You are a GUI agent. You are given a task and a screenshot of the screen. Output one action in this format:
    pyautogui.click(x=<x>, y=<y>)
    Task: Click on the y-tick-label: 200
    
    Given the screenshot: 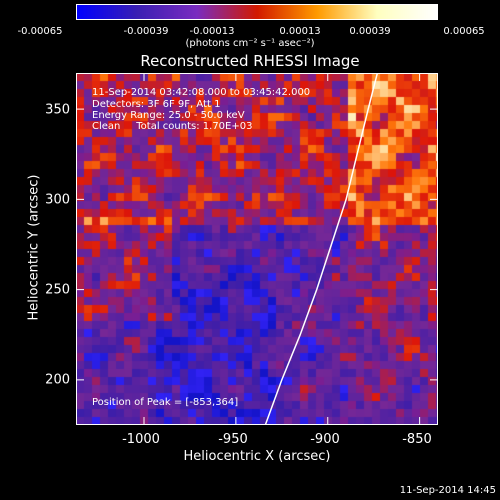 What is the action you would take?
    pyautogui.click(x=57, y=380)
    